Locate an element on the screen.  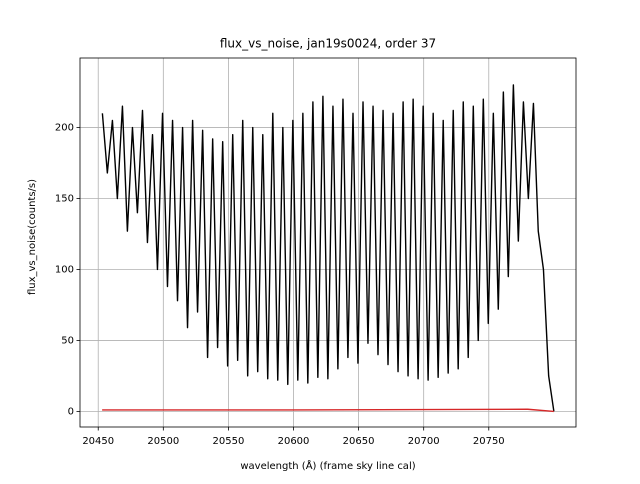
x-tick-label: 20450 is located at coordinates (98, 441).